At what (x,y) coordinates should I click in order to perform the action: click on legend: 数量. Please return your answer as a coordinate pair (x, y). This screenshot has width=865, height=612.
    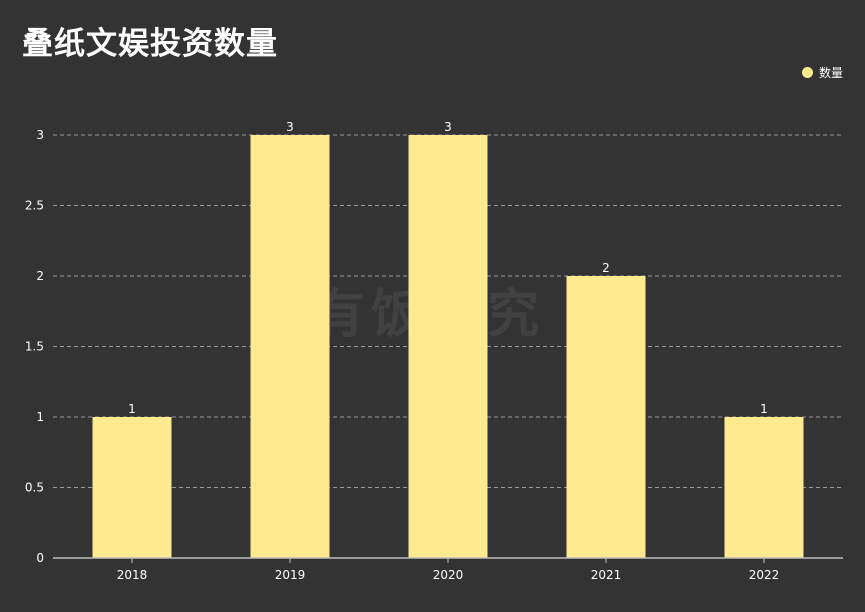
    Looking at the image, I should click on (822, 72).